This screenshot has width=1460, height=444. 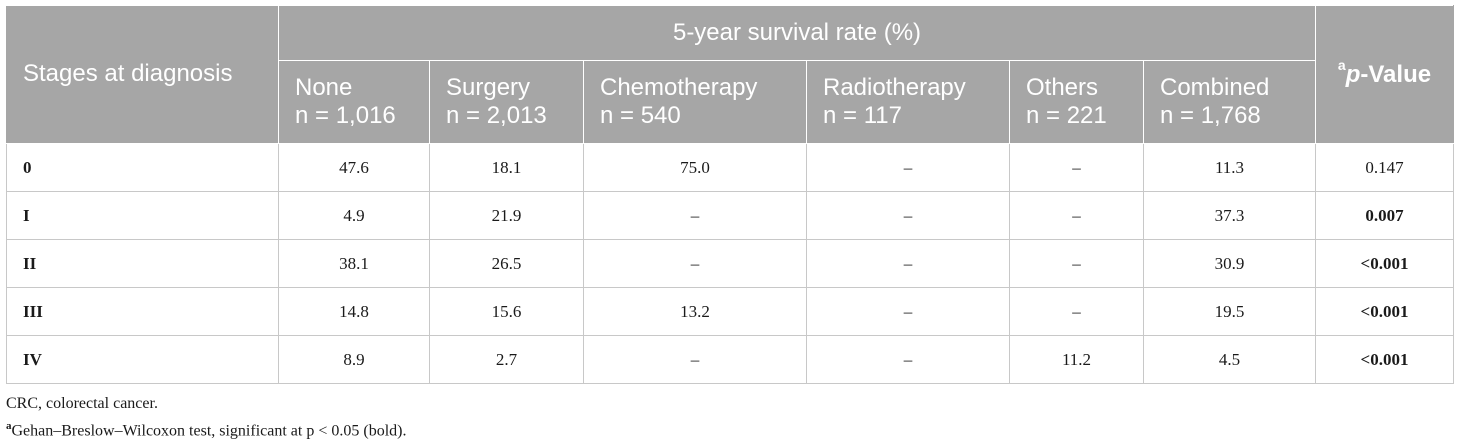 I want to click on column-name: None, so click(x=324, y=87).